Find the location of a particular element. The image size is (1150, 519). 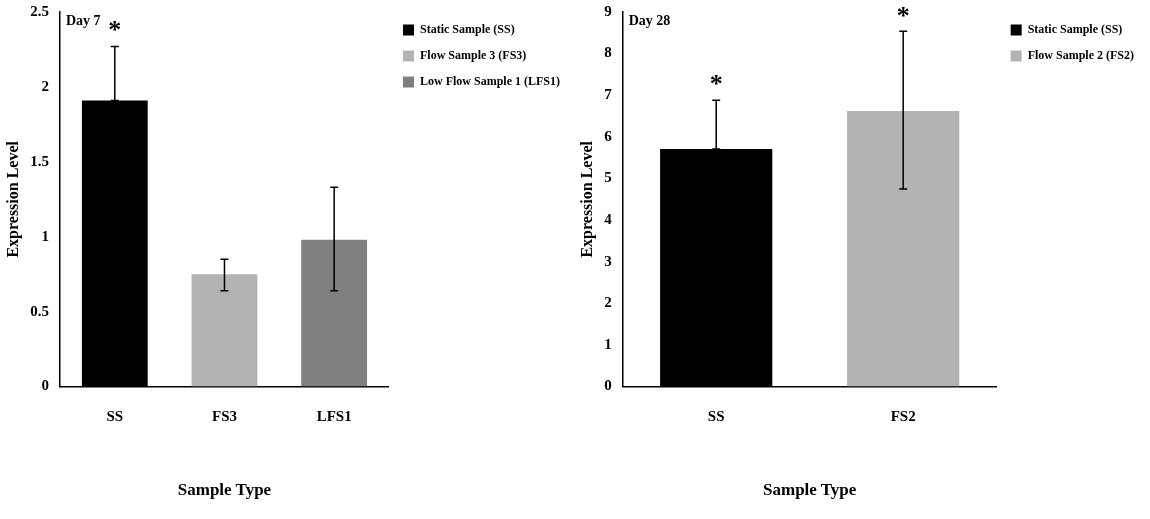

y-tick-label: 9 is located at coordinates (608, 10).